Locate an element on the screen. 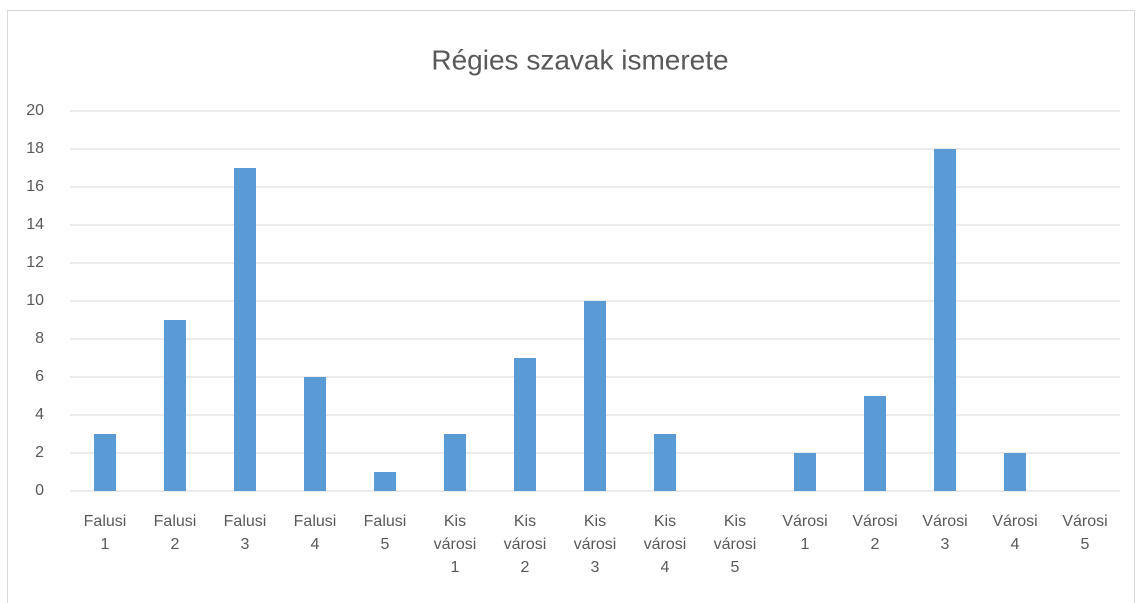 The image size is (1136, 603). y-tick-label: 0 is located at coordinates (39, 490).